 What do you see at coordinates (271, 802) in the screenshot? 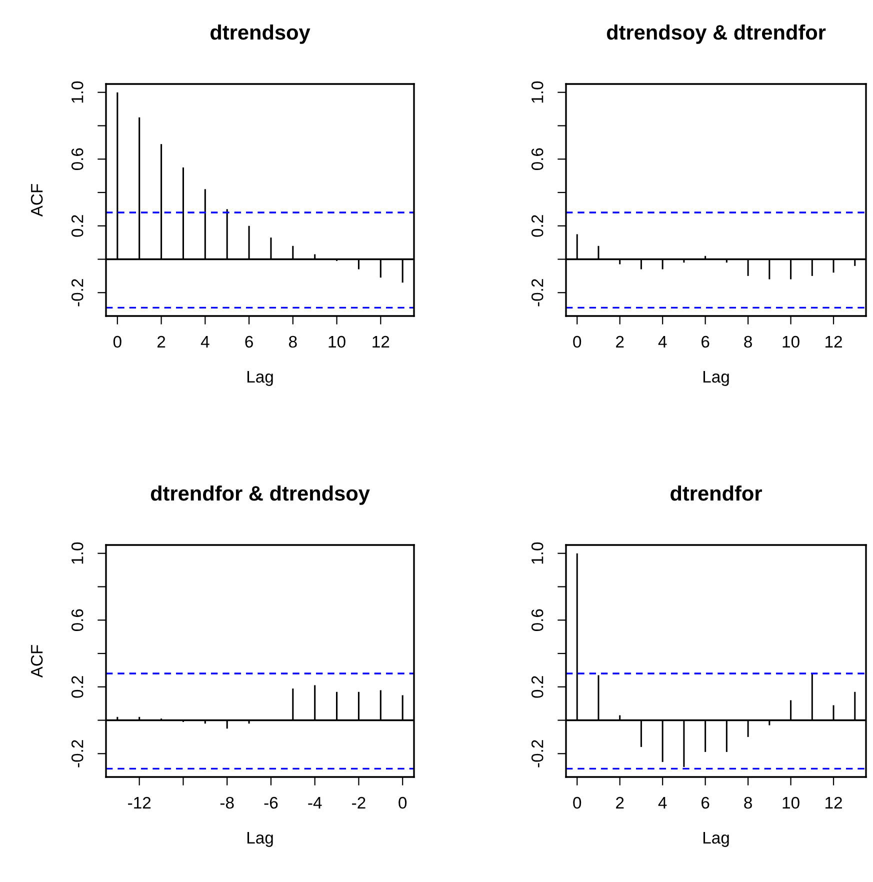
I see `x-tick-label: -6` at bounding box center [271, 802].